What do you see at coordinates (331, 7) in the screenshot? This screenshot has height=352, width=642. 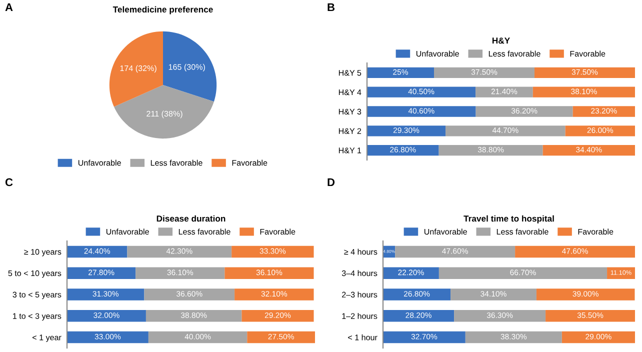 I see `text: B` at bounding box center [331, 7].